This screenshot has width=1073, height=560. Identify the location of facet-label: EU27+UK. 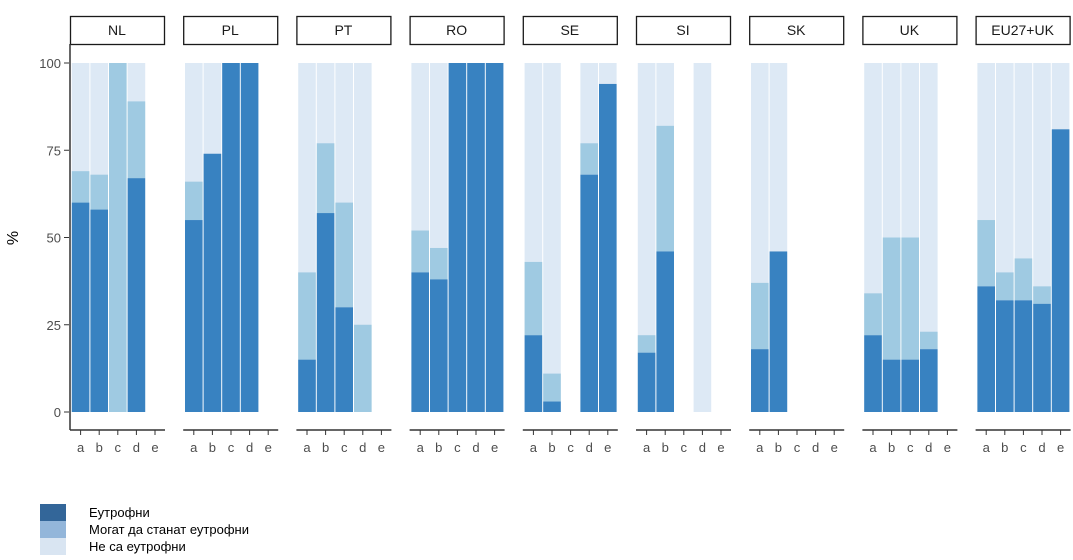
(1022, 30).